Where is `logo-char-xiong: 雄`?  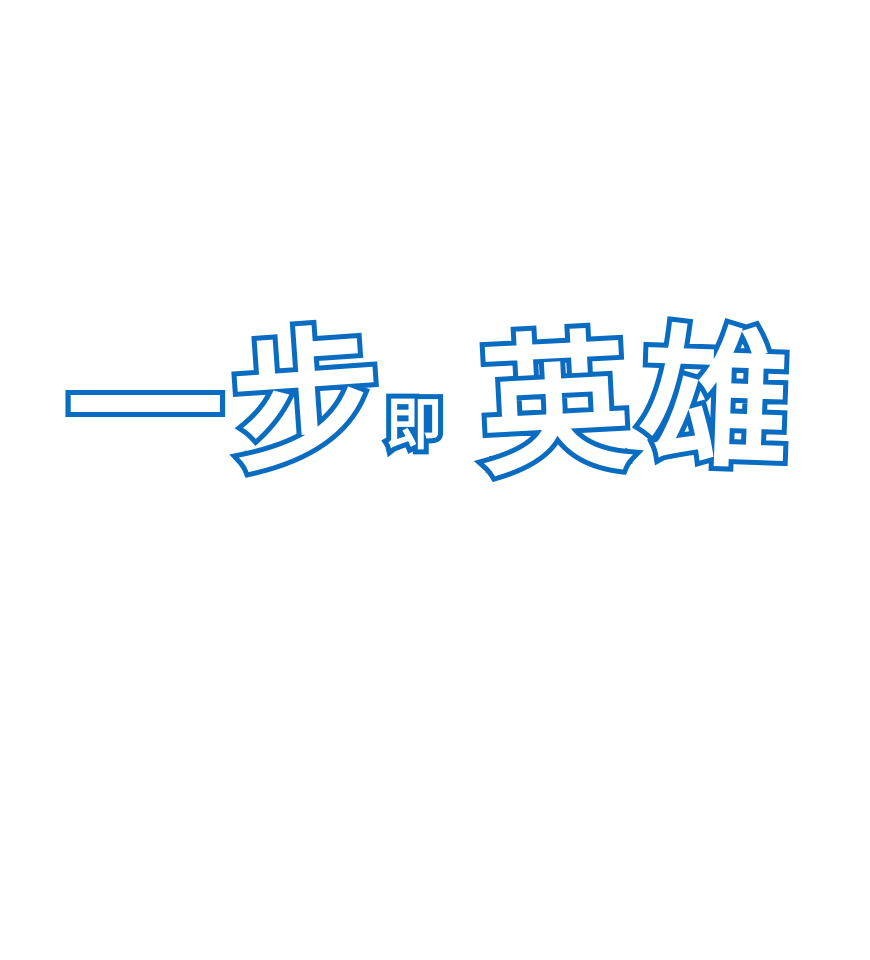 logo-char-xiong: 雄 is located at coordinates (715, 400).